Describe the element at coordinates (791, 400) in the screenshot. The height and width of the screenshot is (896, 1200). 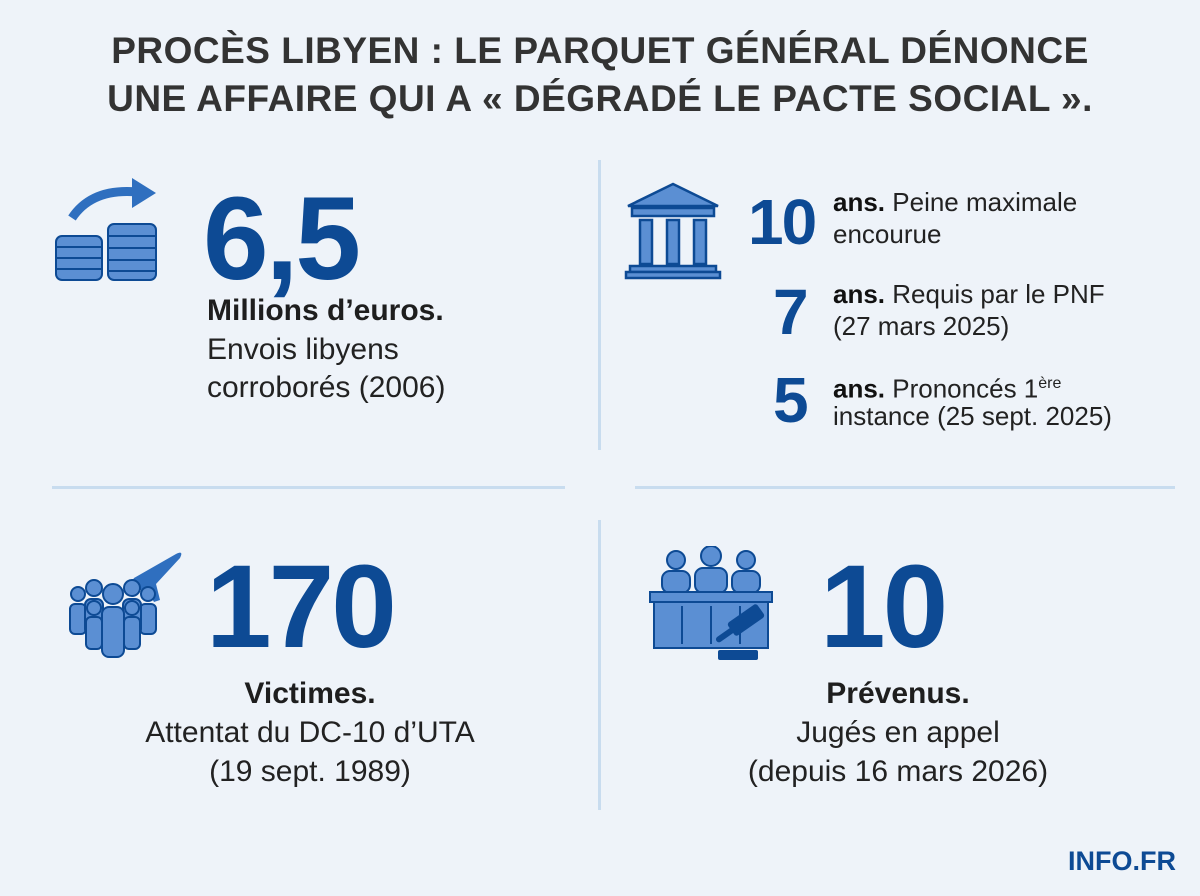
I see `item-number: 5` at that location.